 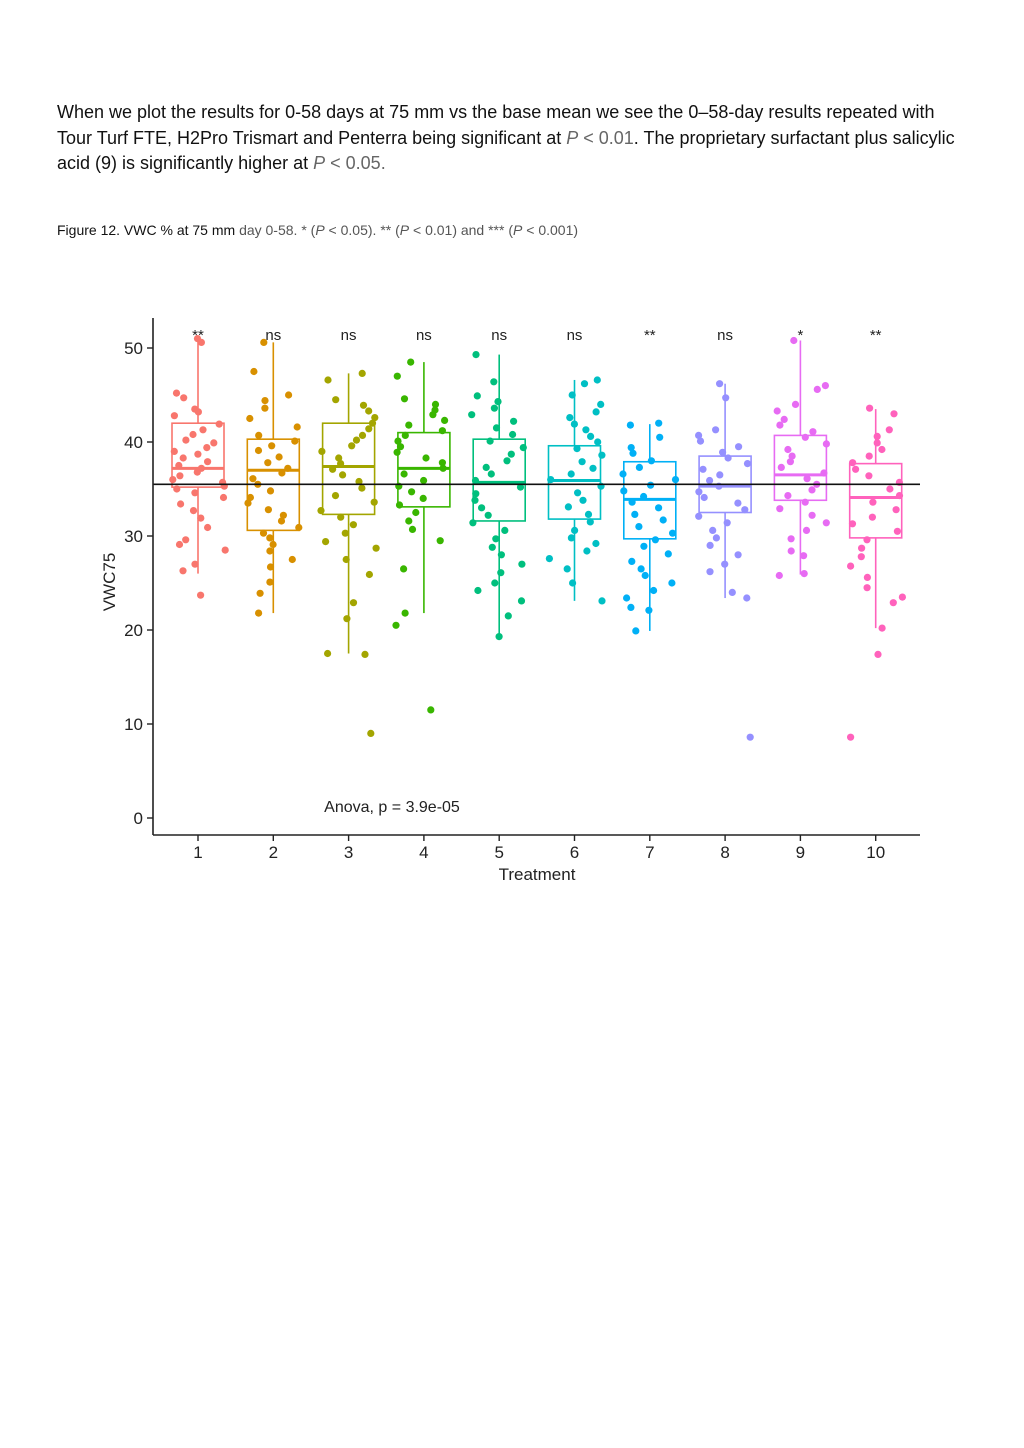 What do you see at coordinates (133, 536) in the screenshot?
I see `y-tick-label-30: 30` at bounding box center [133, 536].